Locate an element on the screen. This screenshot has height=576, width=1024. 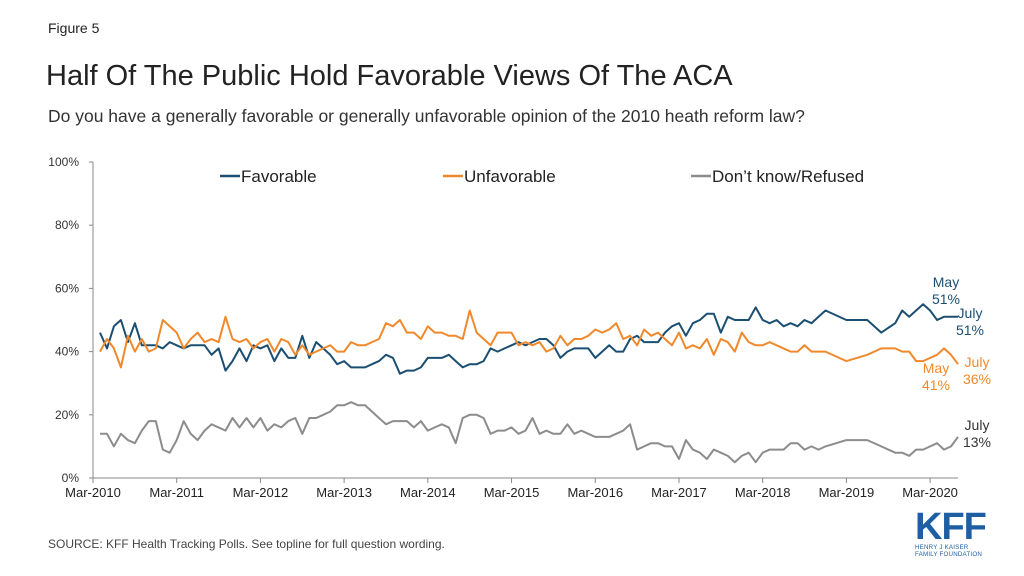
x-tick-label: Mar-2013 is located at coordinates (344, 492).